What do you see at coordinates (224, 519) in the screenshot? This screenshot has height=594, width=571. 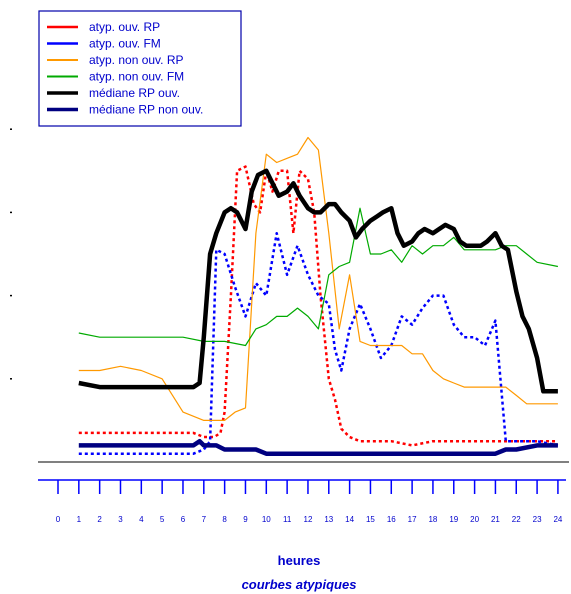 I see `x-tick-label-8: 8` at bounding box center [224, 519].